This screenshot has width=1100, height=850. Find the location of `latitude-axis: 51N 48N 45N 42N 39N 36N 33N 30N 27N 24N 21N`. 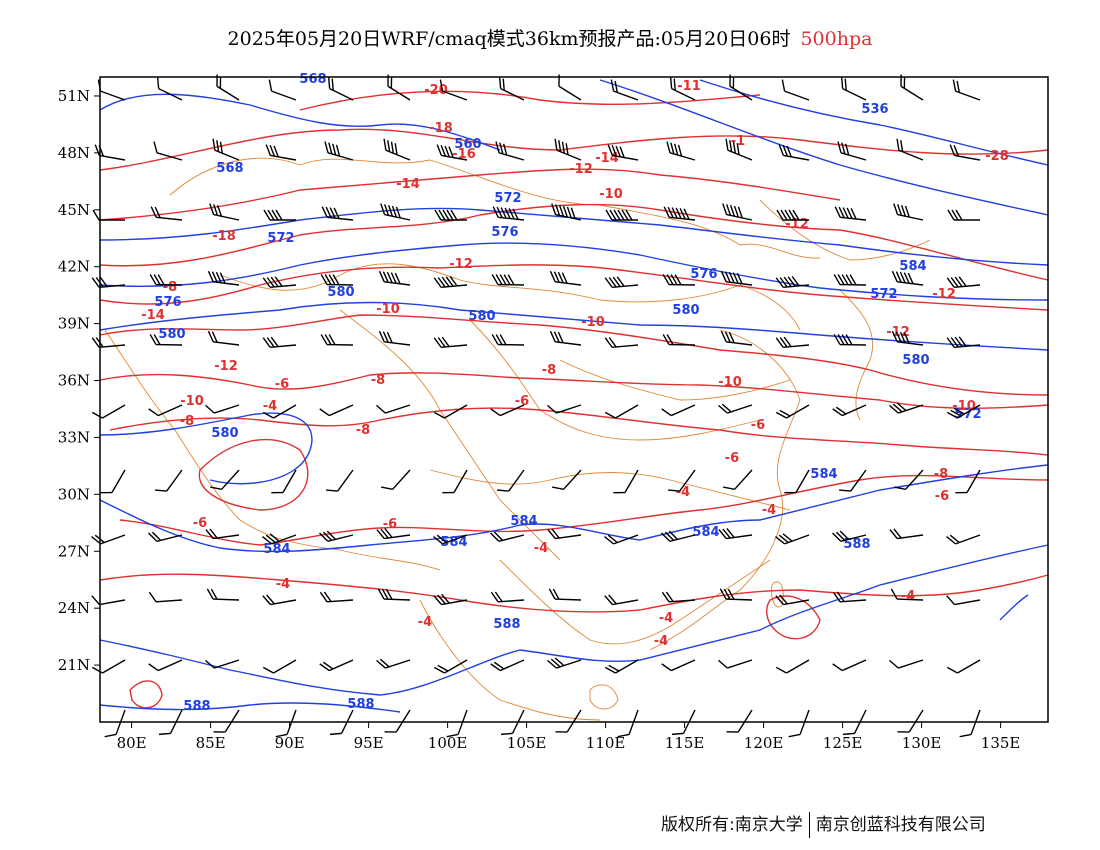

latitude-axis: 51N 48N 45N 42N 39N 36N 33N 30N 27N 24N 21N is located at coordinates (79, 380).